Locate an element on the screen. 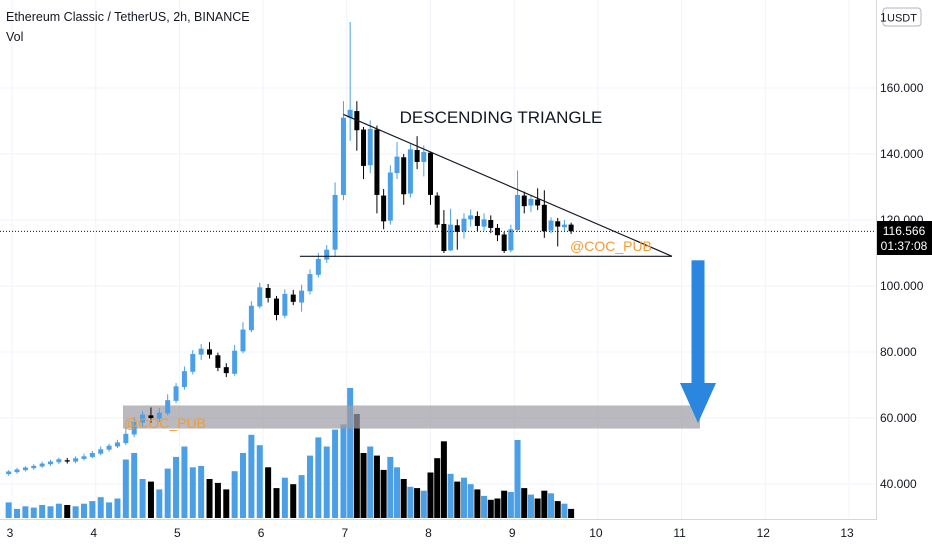 The height and width of the screenshot is (550, 932). time-tick-label: 9 is located at coordinates (512, 533).